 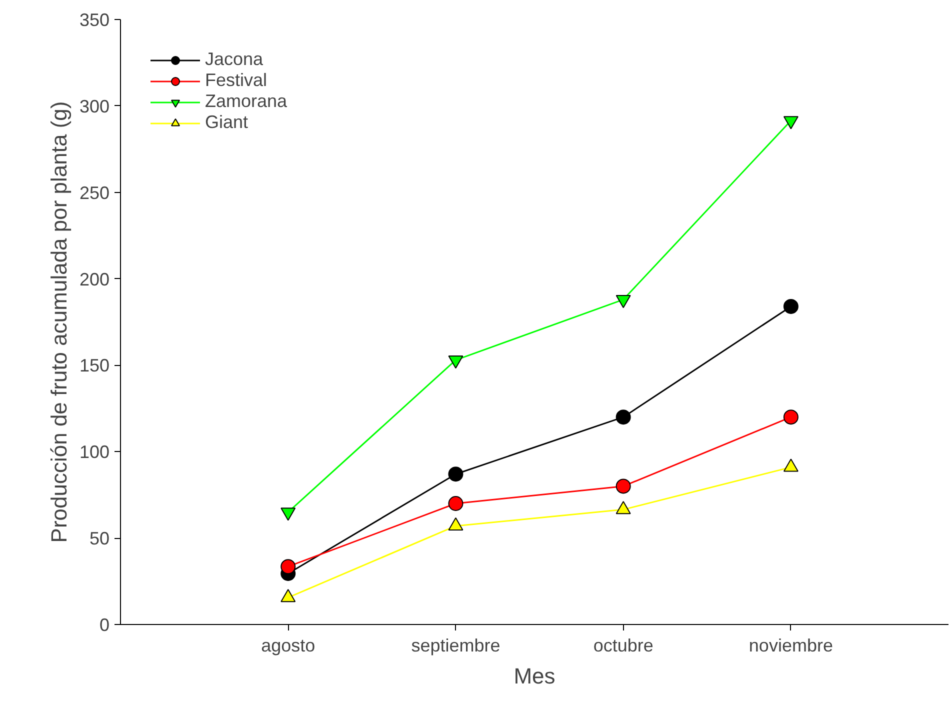 I want to click on y-tick-label: 250, so click(x=94, y=192).